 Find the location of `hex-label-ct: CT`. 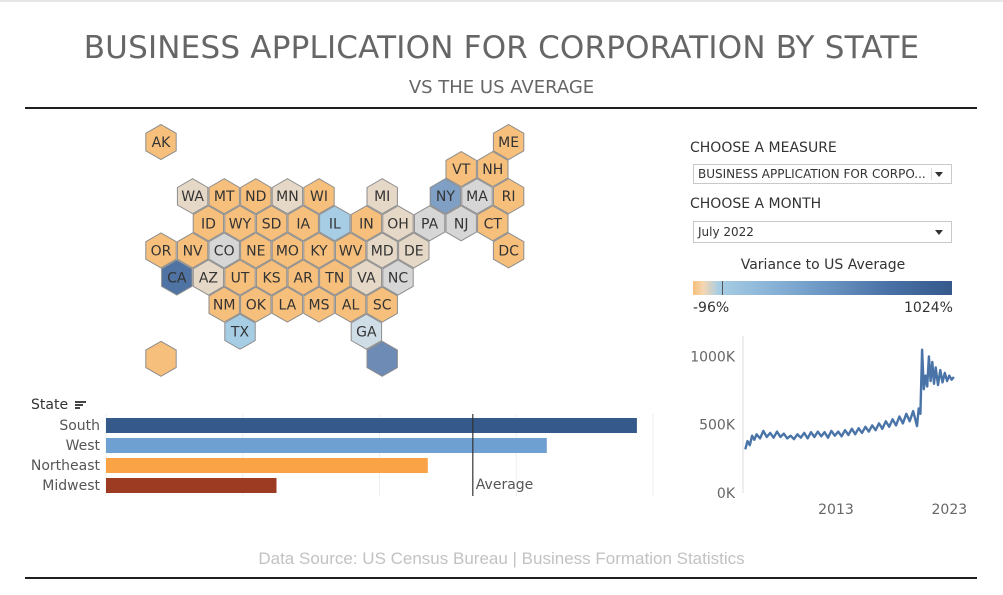

hex-label-ct: CT is located at coordinates (493, 224).